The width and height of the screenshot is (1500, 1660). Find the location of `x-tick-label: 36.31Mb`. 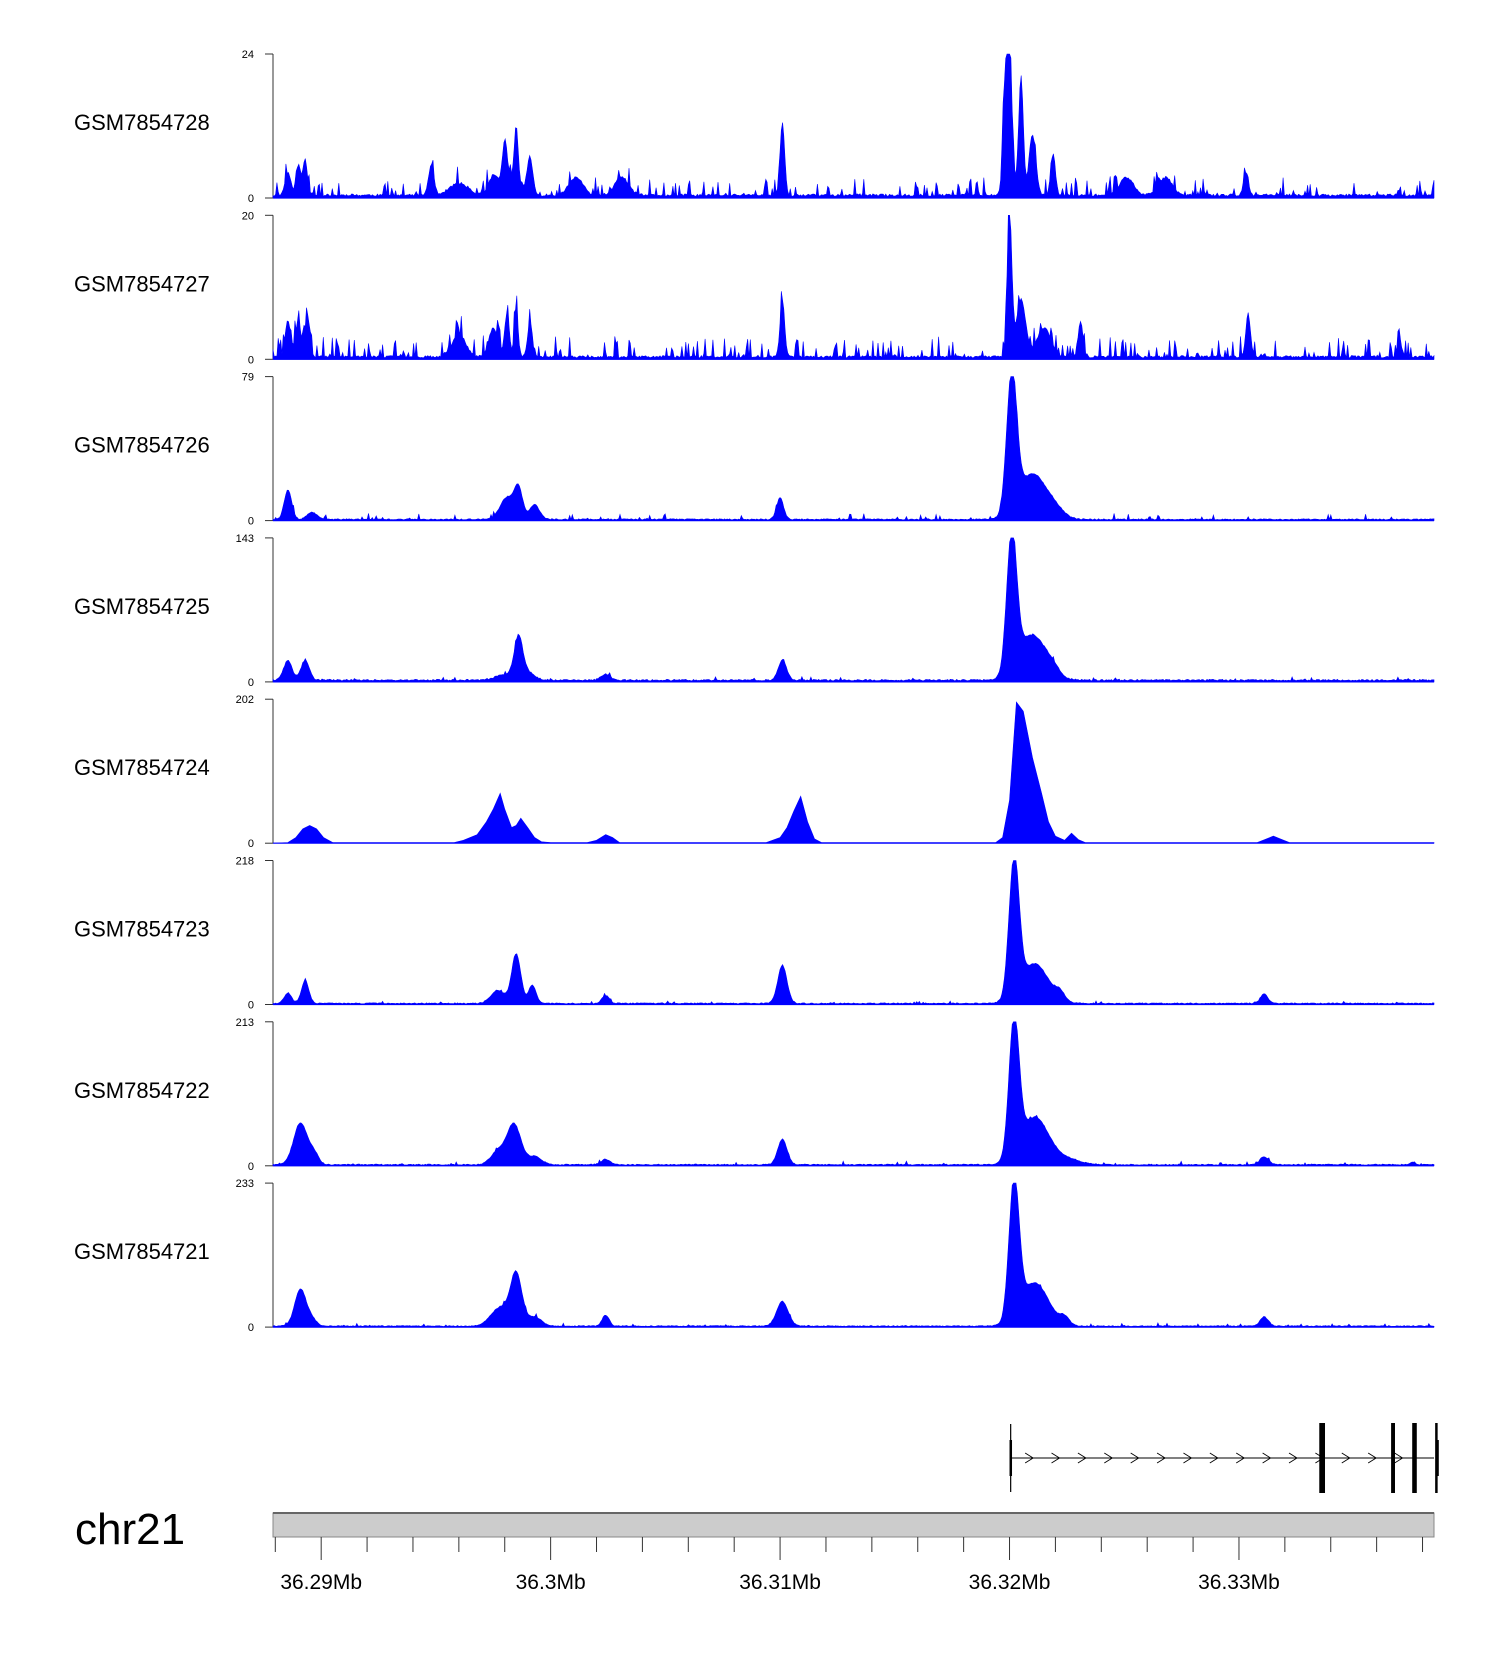

x-tick-label: 36.31Mb is located at coordinates (780, 1582).